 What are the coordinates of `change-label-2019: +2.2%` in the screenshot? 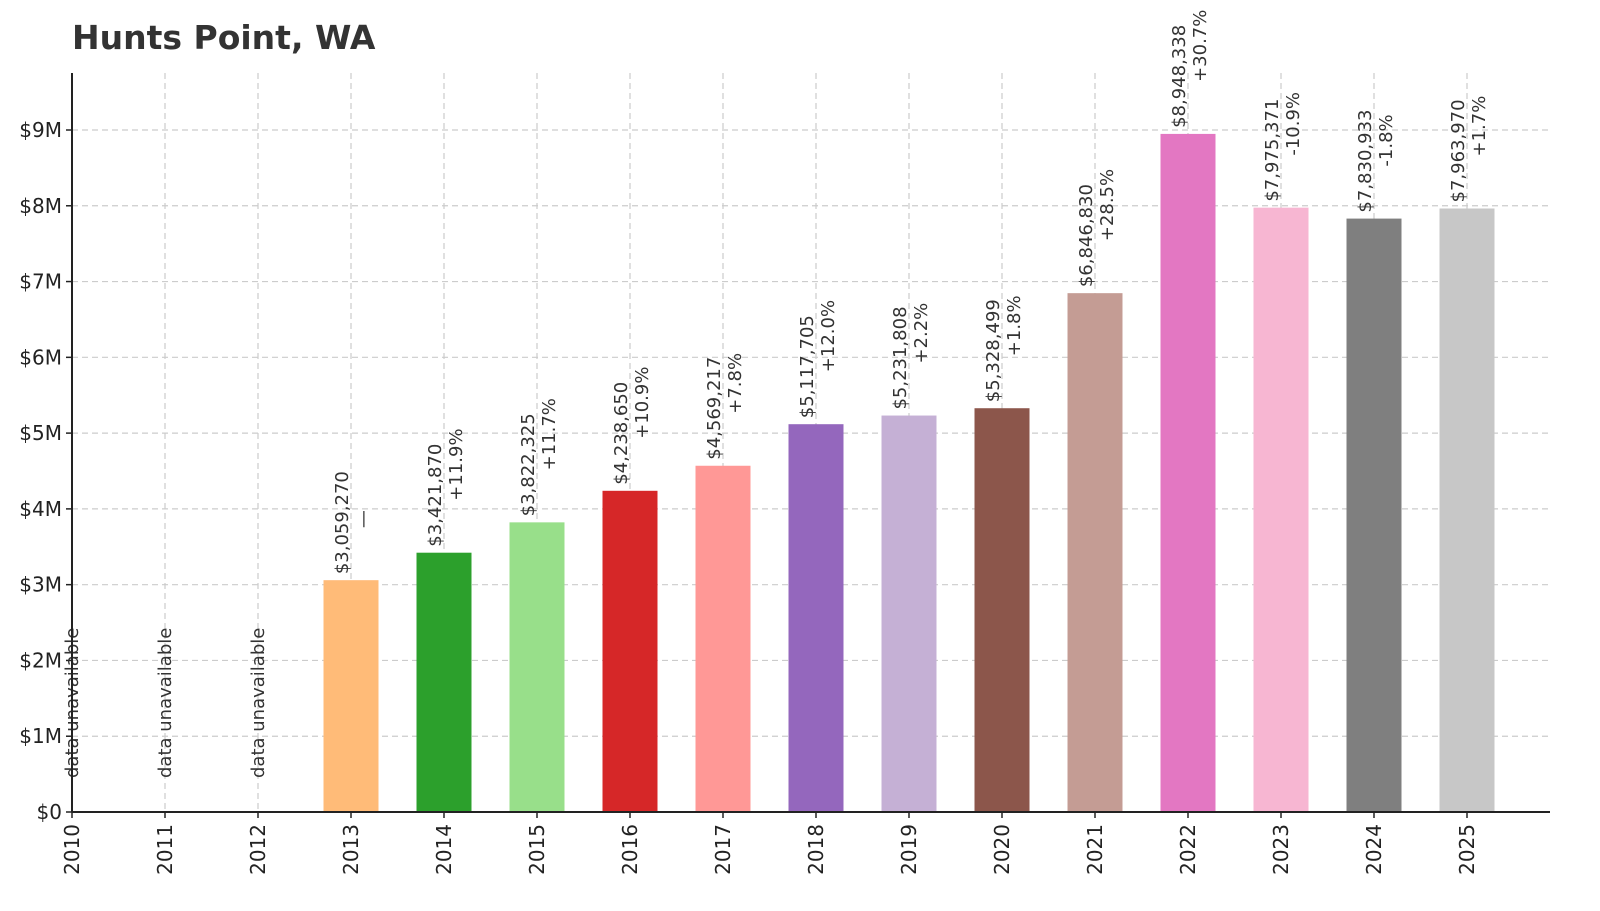 It's located at (921, 333).